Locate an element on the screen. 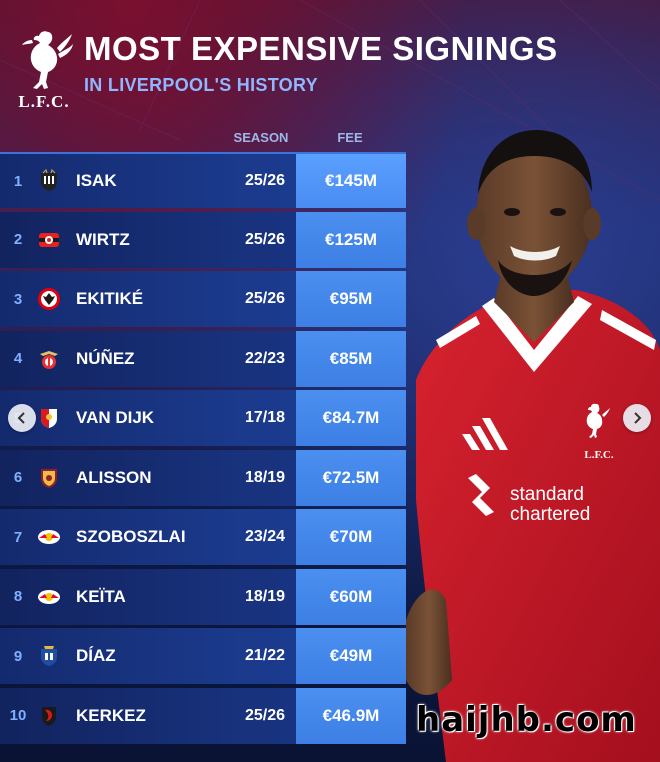 This screenshot has height=762, width=660. player-name: WIRTZ is located at coordinates (103, 239).